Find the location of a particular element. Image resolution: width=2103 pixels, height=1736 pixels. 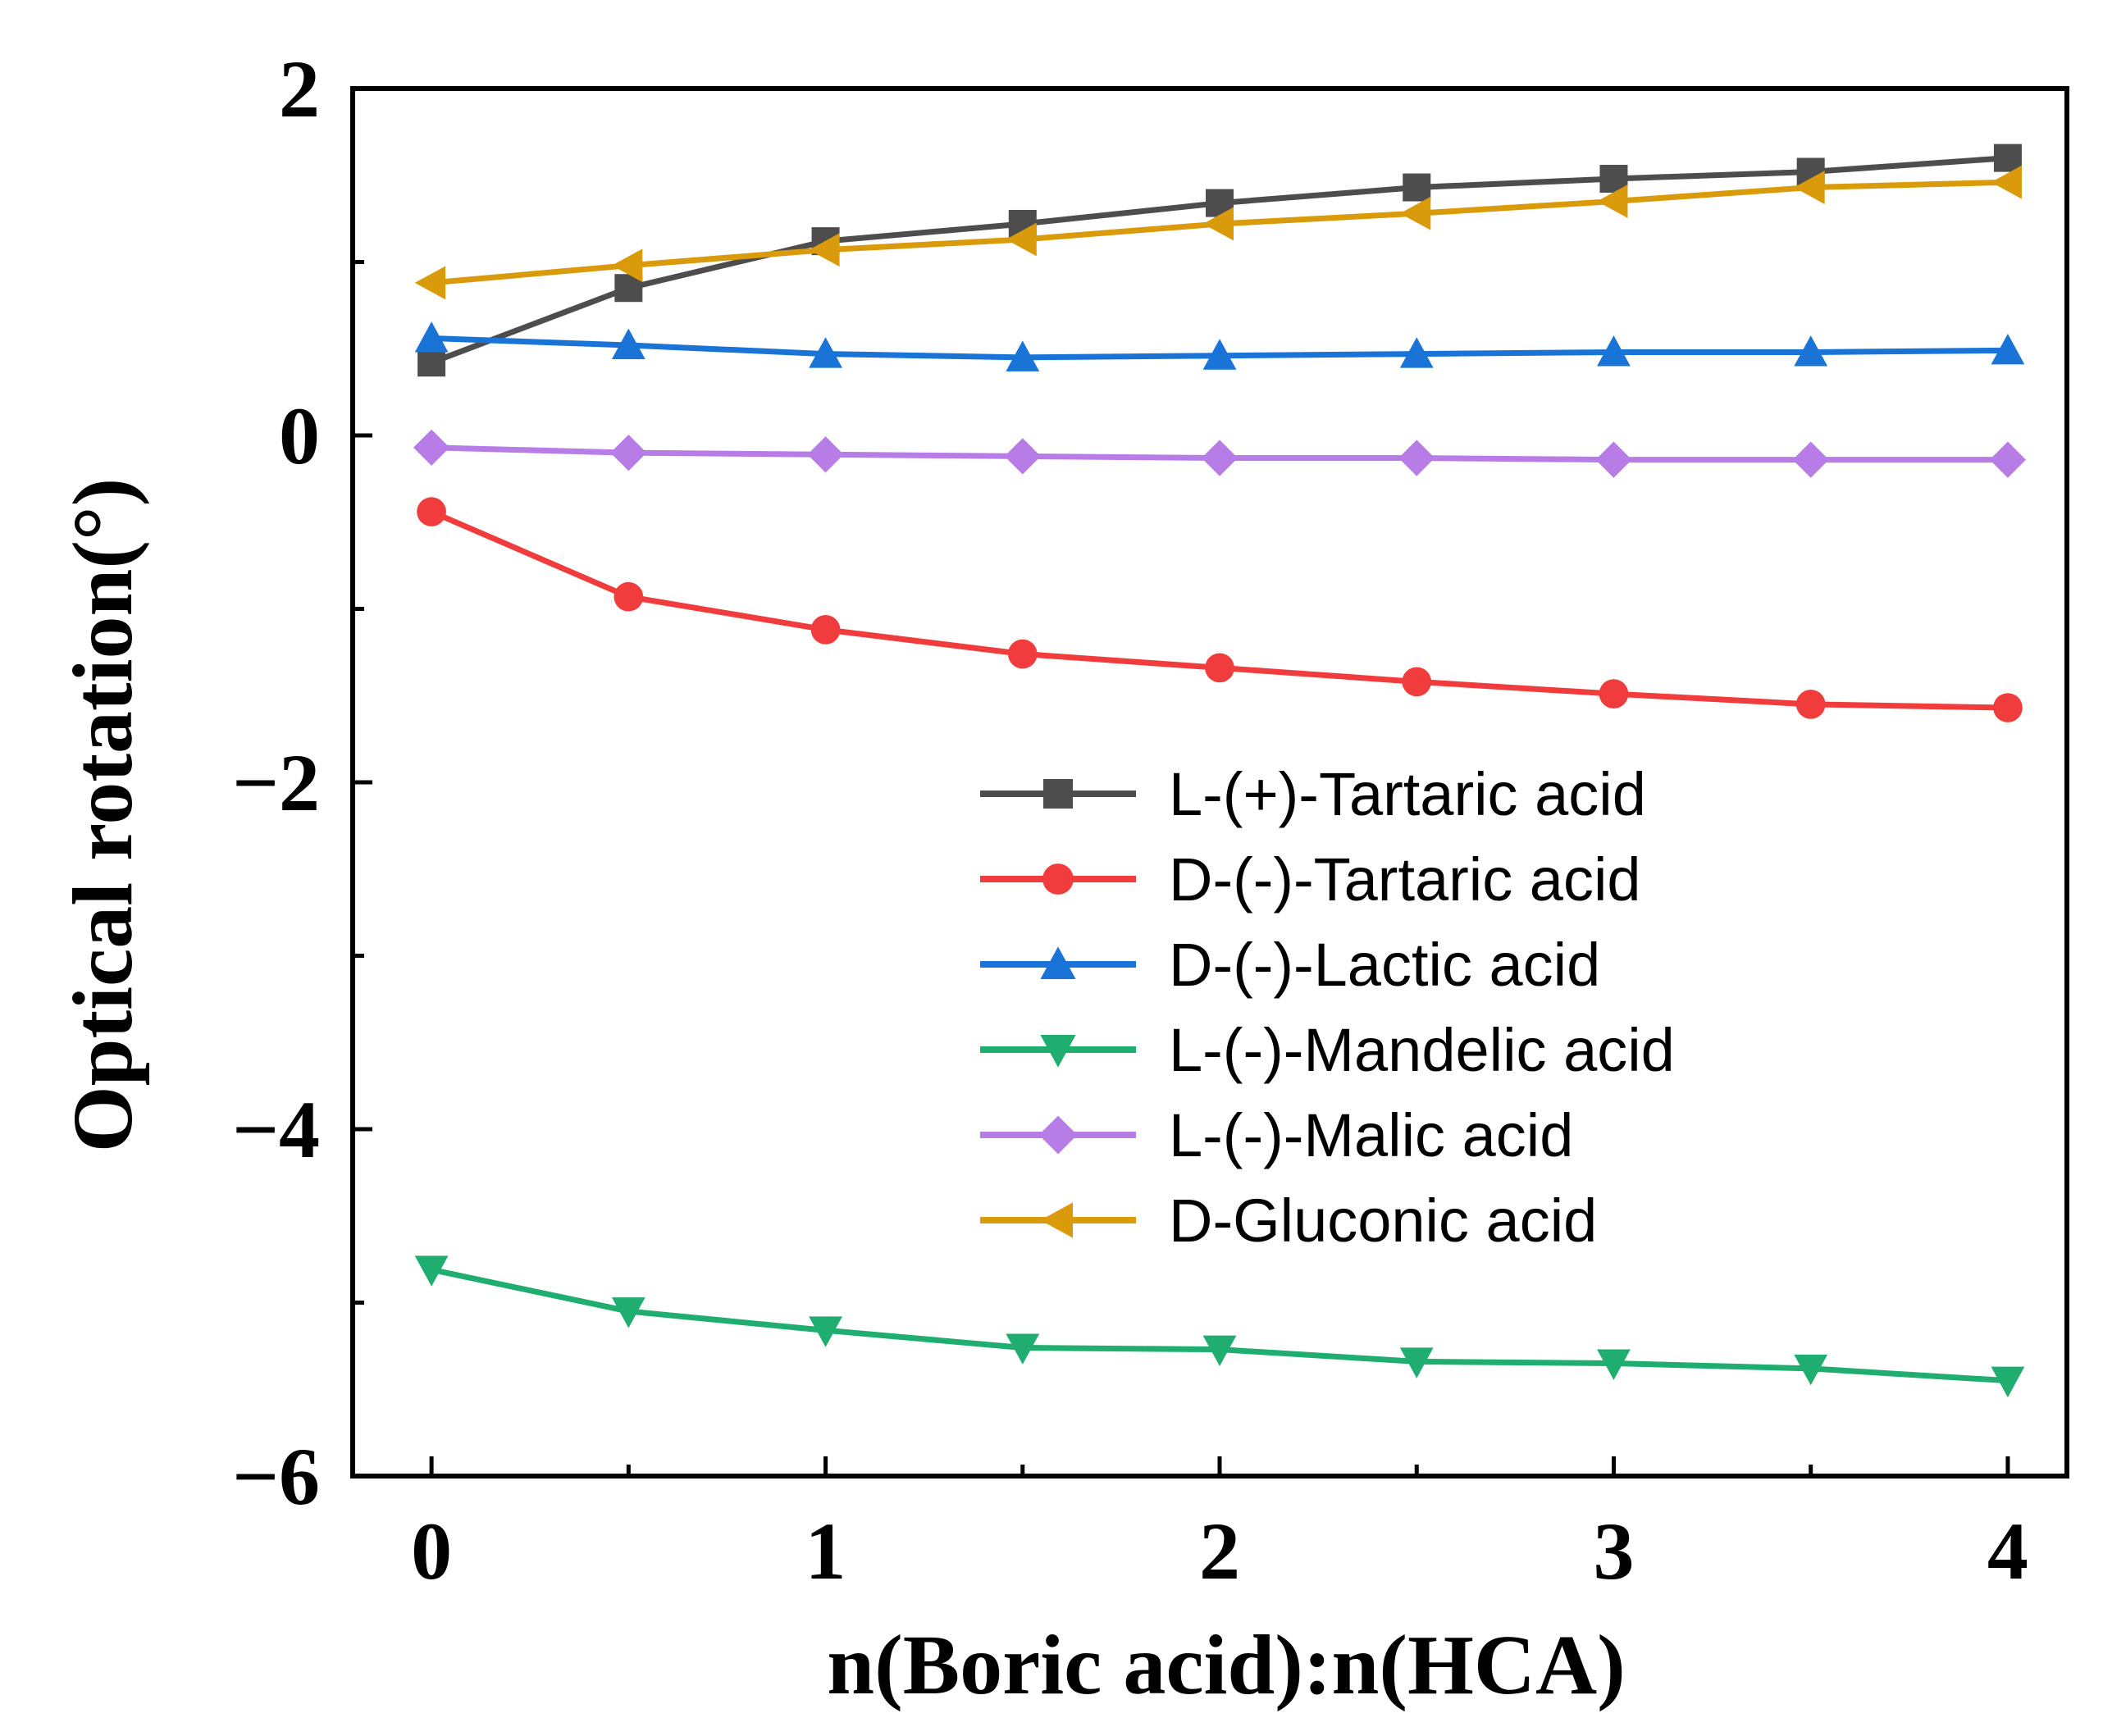

x-tick-label: 2 is located at coordinates (1219, 1552).